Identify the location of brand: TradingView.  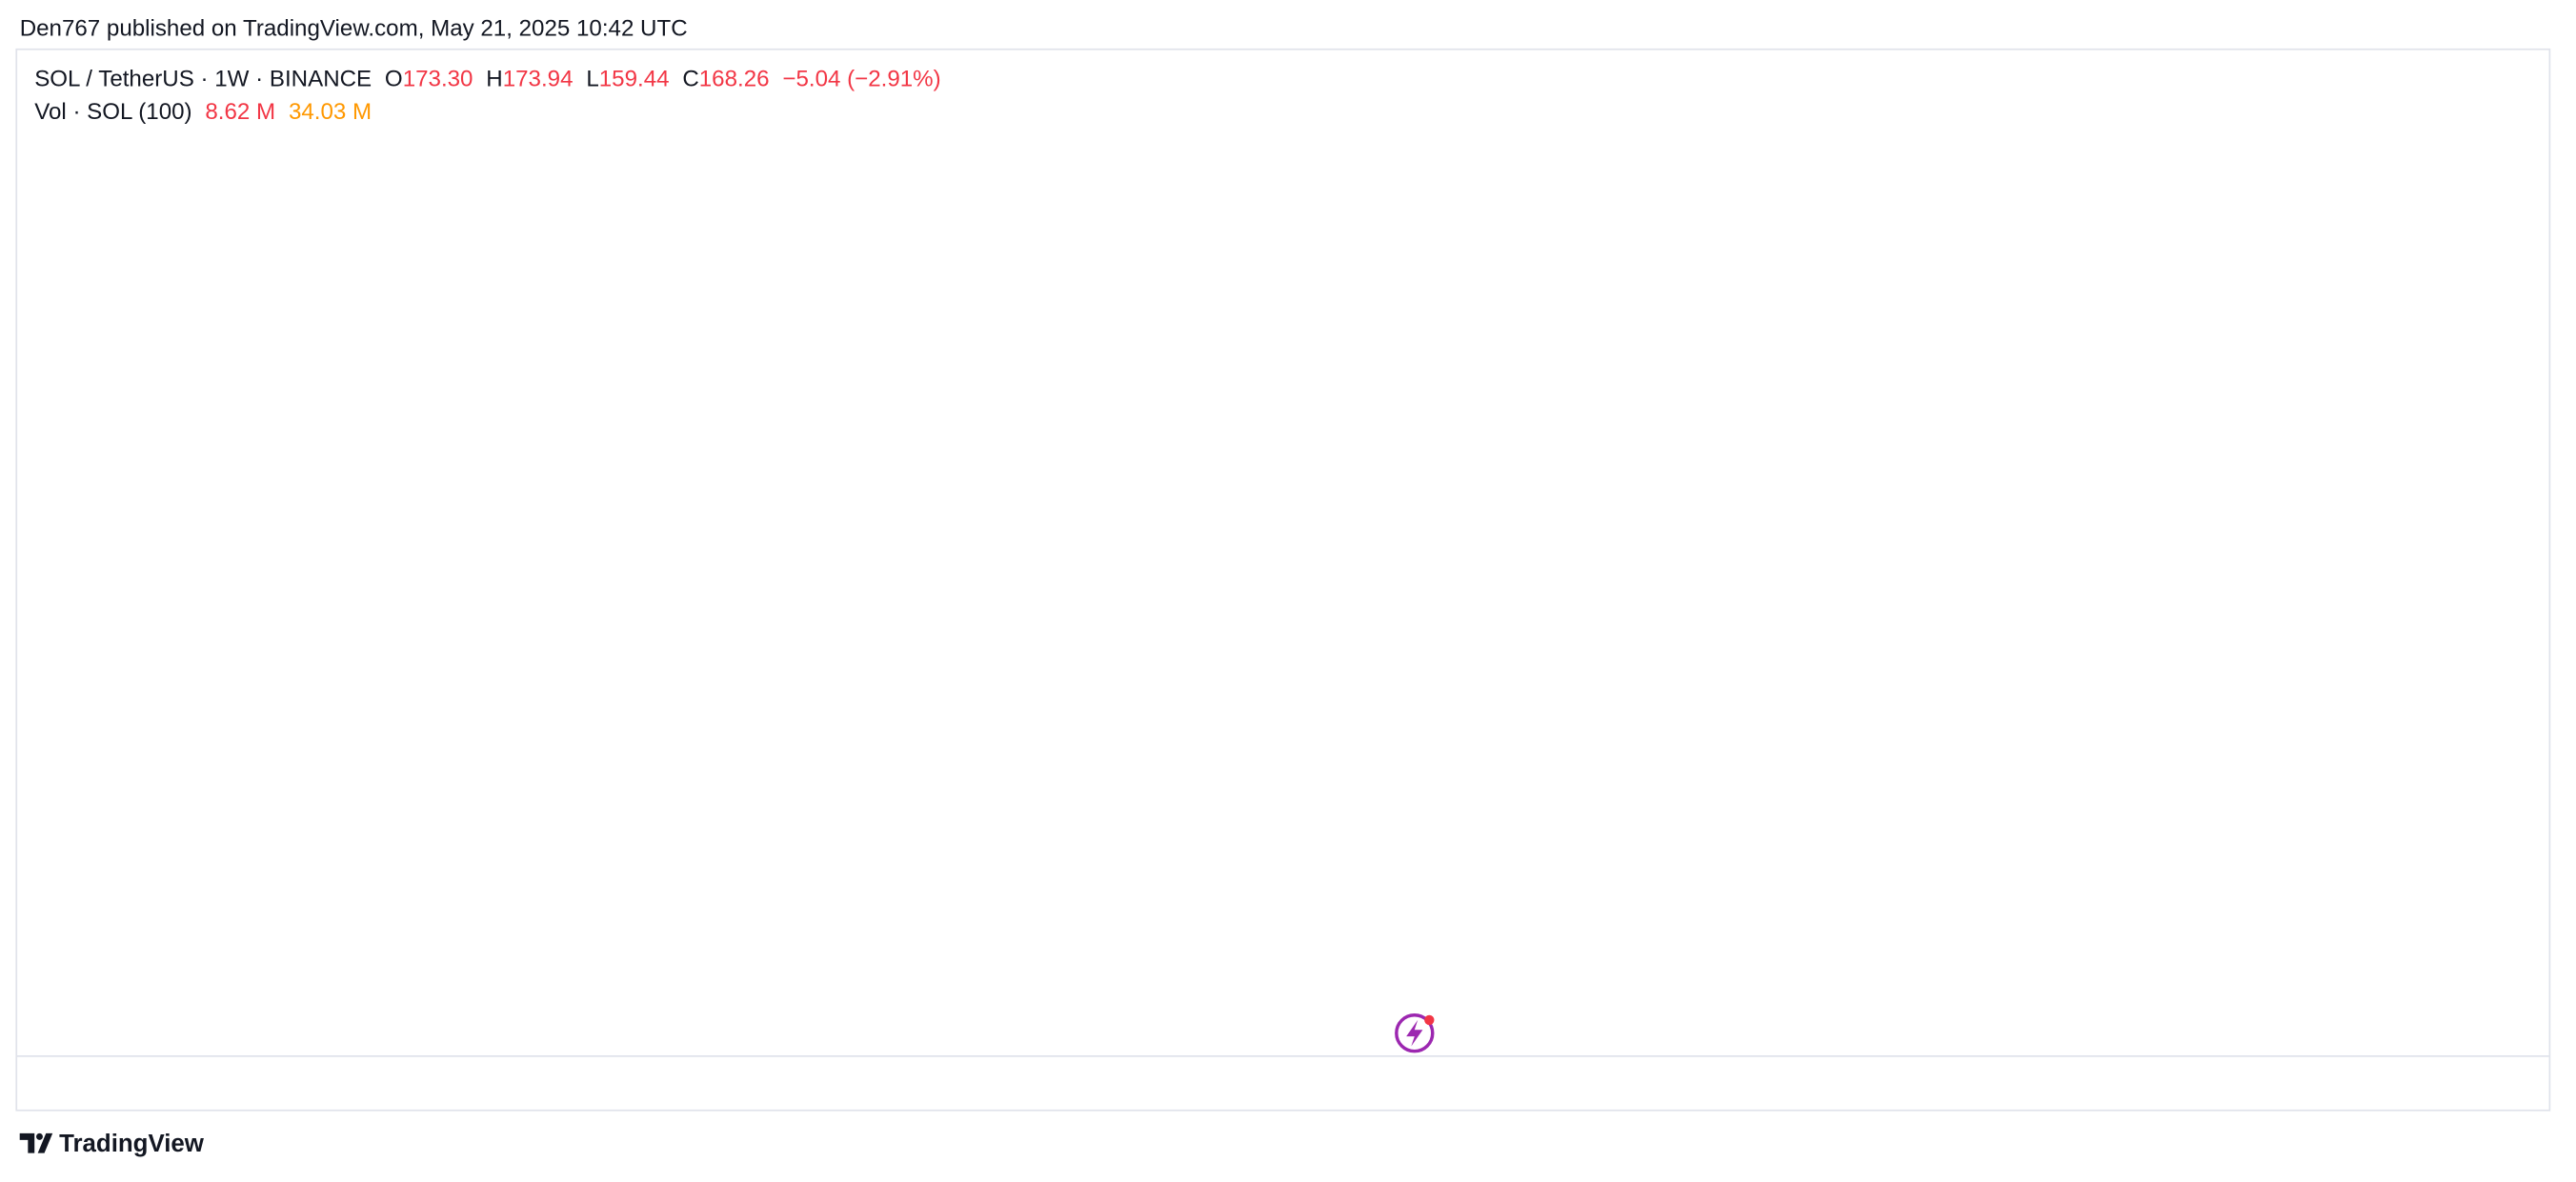
(112, 1144).